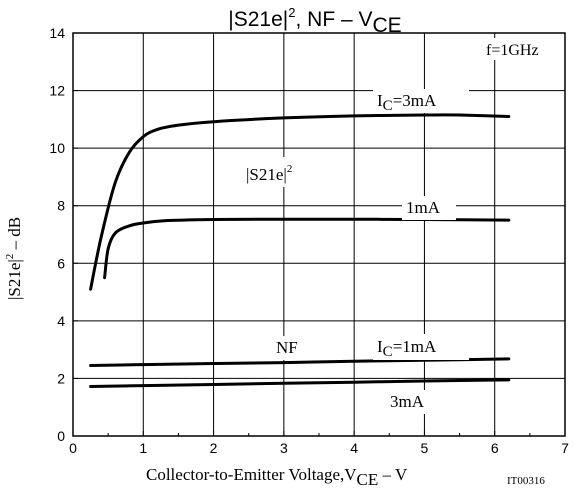 Image resolution: width=575 pixels, height=495 pixels. I want to click on chart-title: |S21e|2, NF – VCE, so click(314, 21).